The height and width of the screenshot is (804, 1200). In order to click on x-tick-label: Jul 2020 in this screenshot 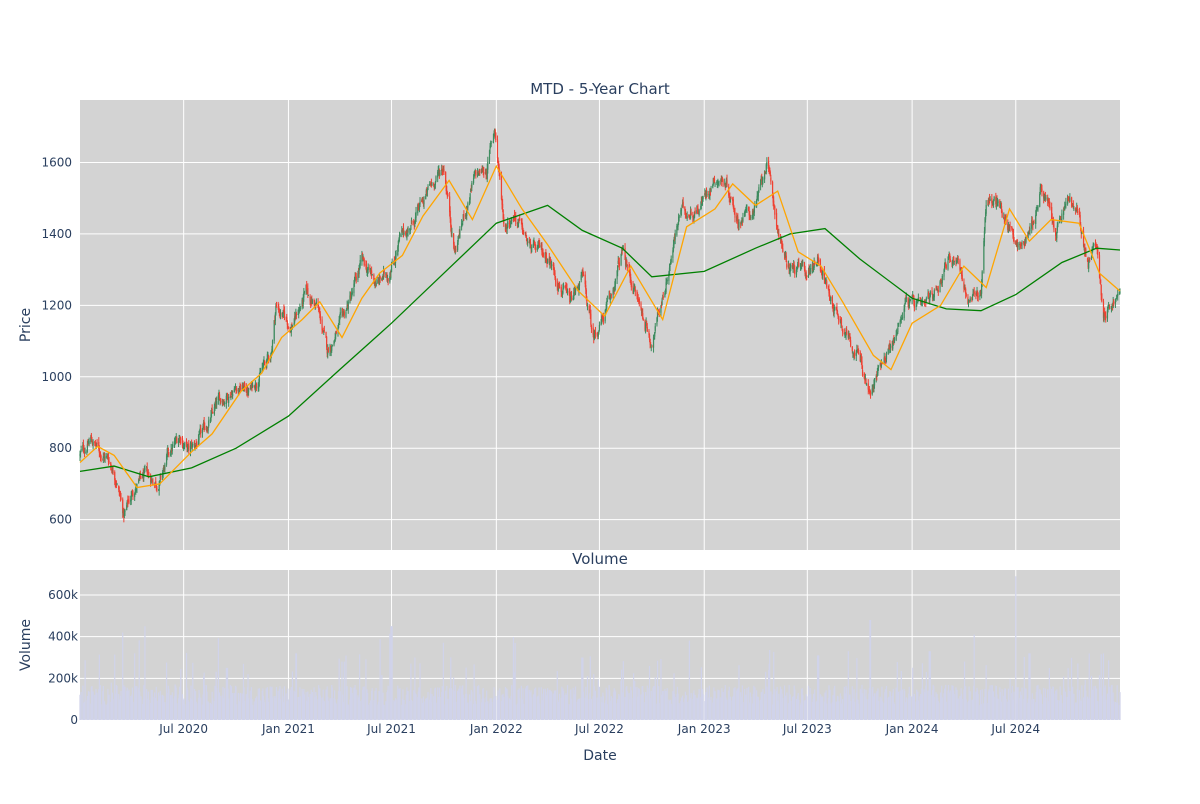, I will do `click(183, 729)`.